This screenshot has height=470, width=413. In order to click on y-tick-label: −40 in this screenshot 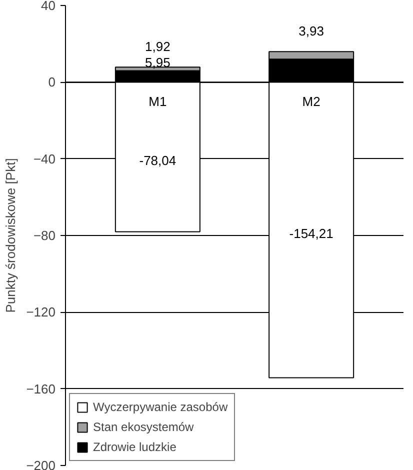, I will do `click(44, 158)`.